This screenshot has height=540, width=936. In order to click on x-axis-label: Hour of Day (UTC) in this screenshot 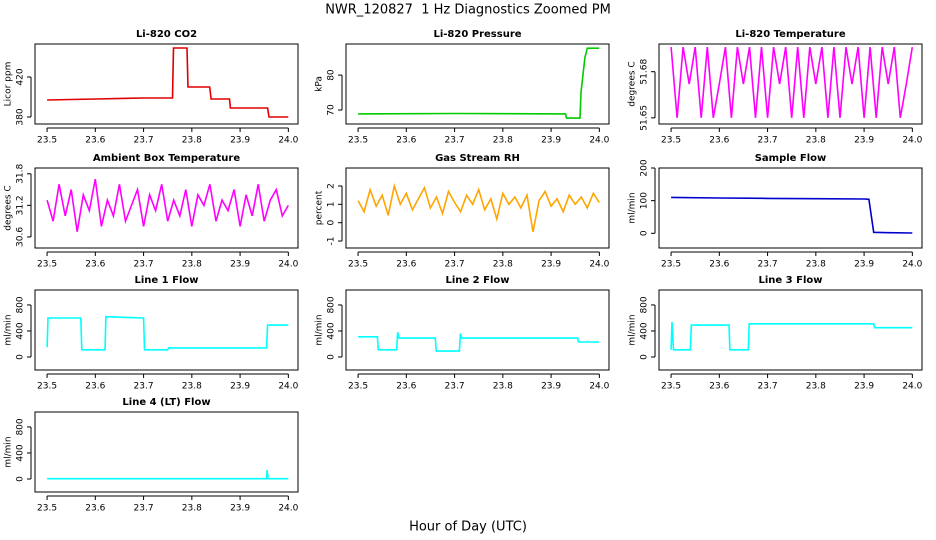, I will do `click(468, 527)`.